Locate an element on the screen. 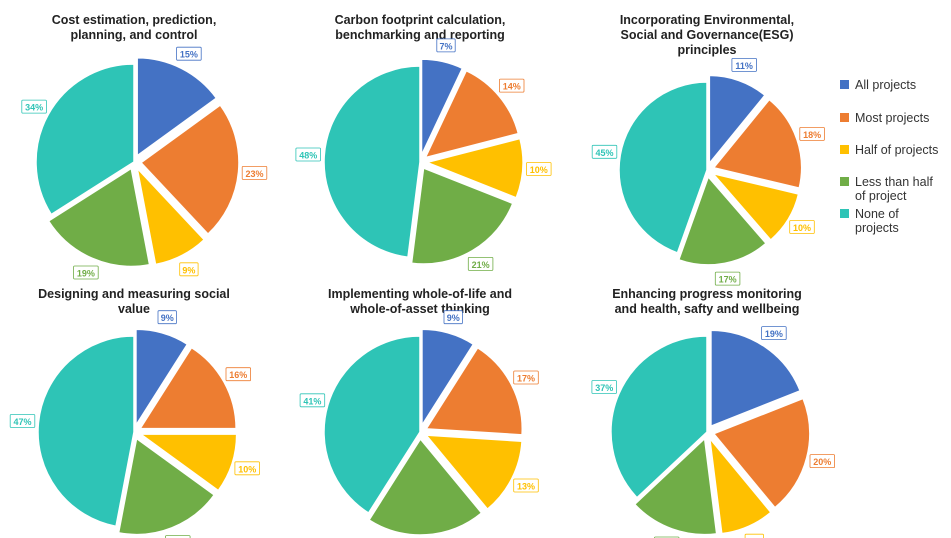  legend-item-most-projects: Most projects is located at coordinates (884, 118).